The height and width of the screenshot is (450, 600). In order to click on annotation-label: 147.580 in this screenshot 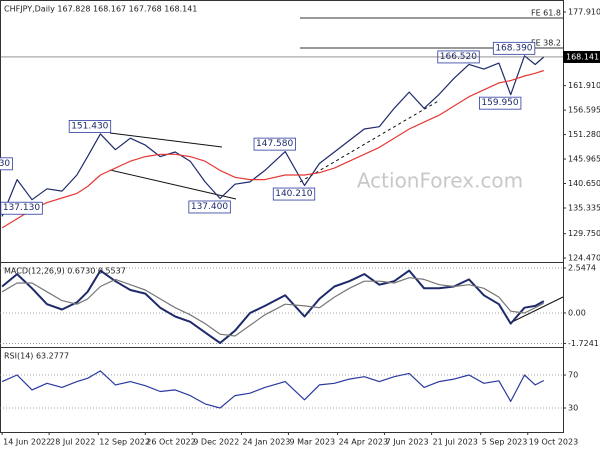, I will do `click(274, 144)`.